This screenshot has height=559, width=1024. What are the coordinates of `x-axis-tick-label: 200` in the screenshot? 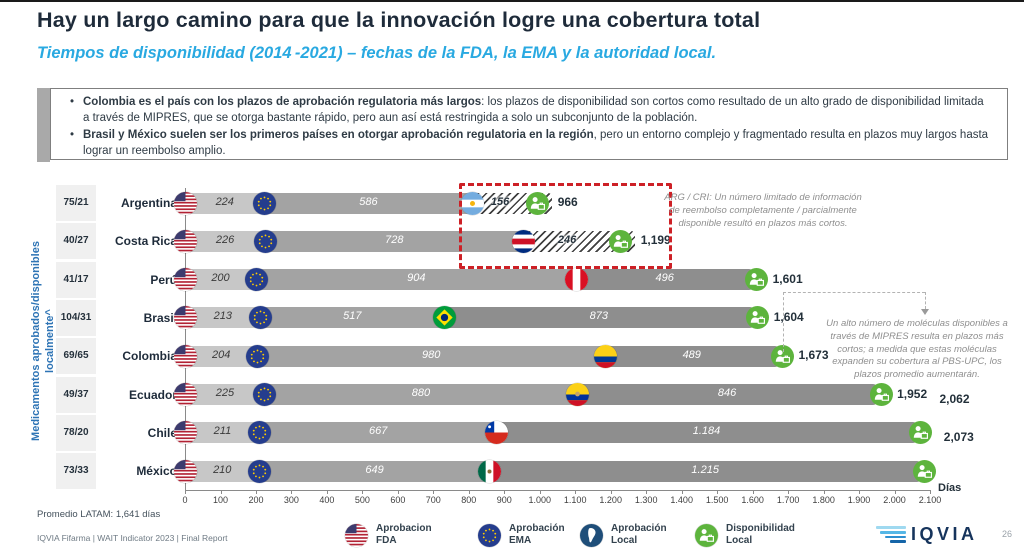 It's located at (256, 500).